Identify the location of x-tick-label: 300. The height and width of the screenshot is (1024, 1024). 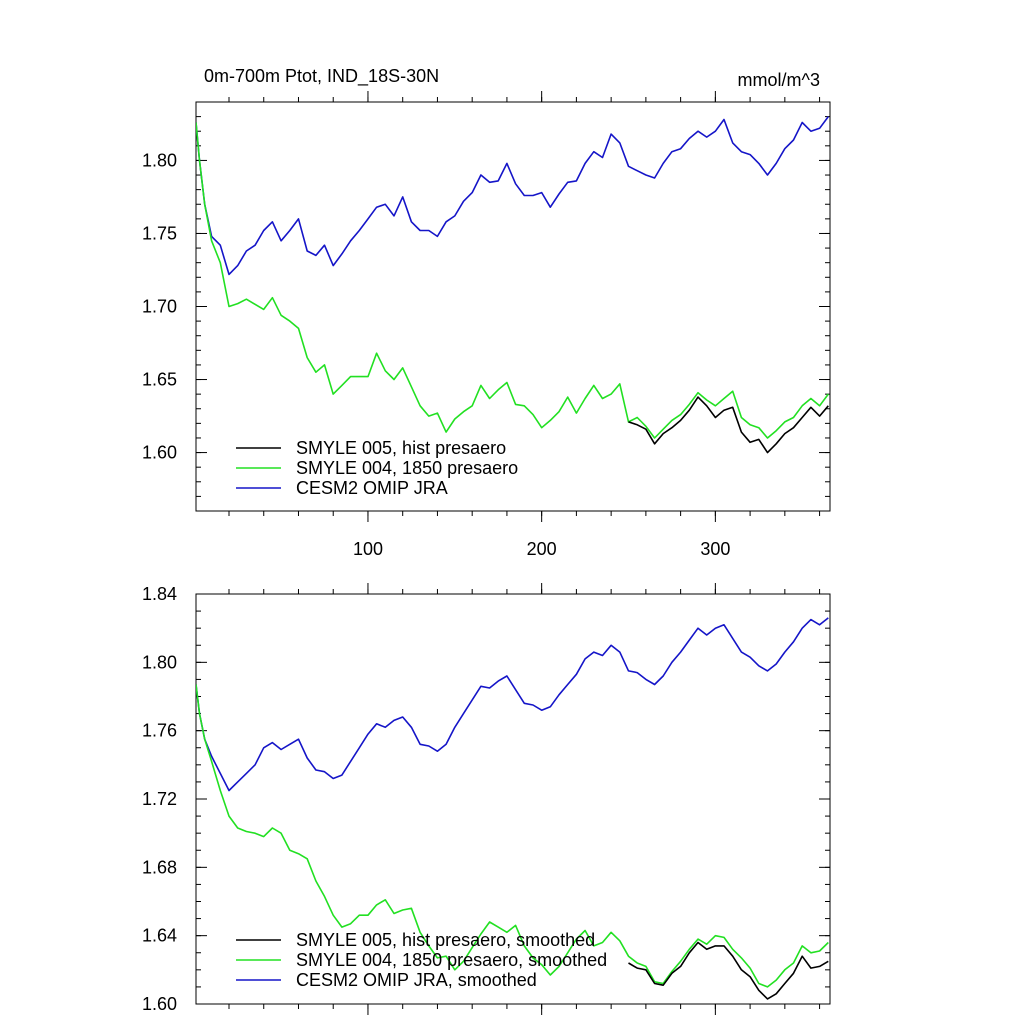
(715, 549).